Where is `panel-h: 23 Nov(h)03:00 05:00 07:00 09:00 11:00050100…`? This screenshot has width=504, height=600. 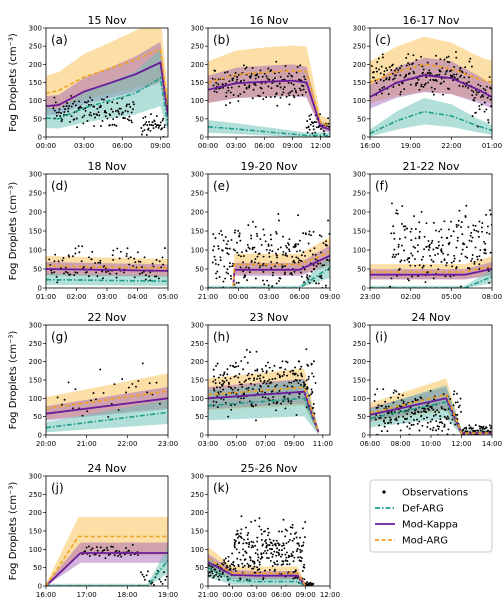 panel-h: 23 Nov(h)03:00 05:00 07:00 09:00 11:00050100… is located at coordinates (262, 379).